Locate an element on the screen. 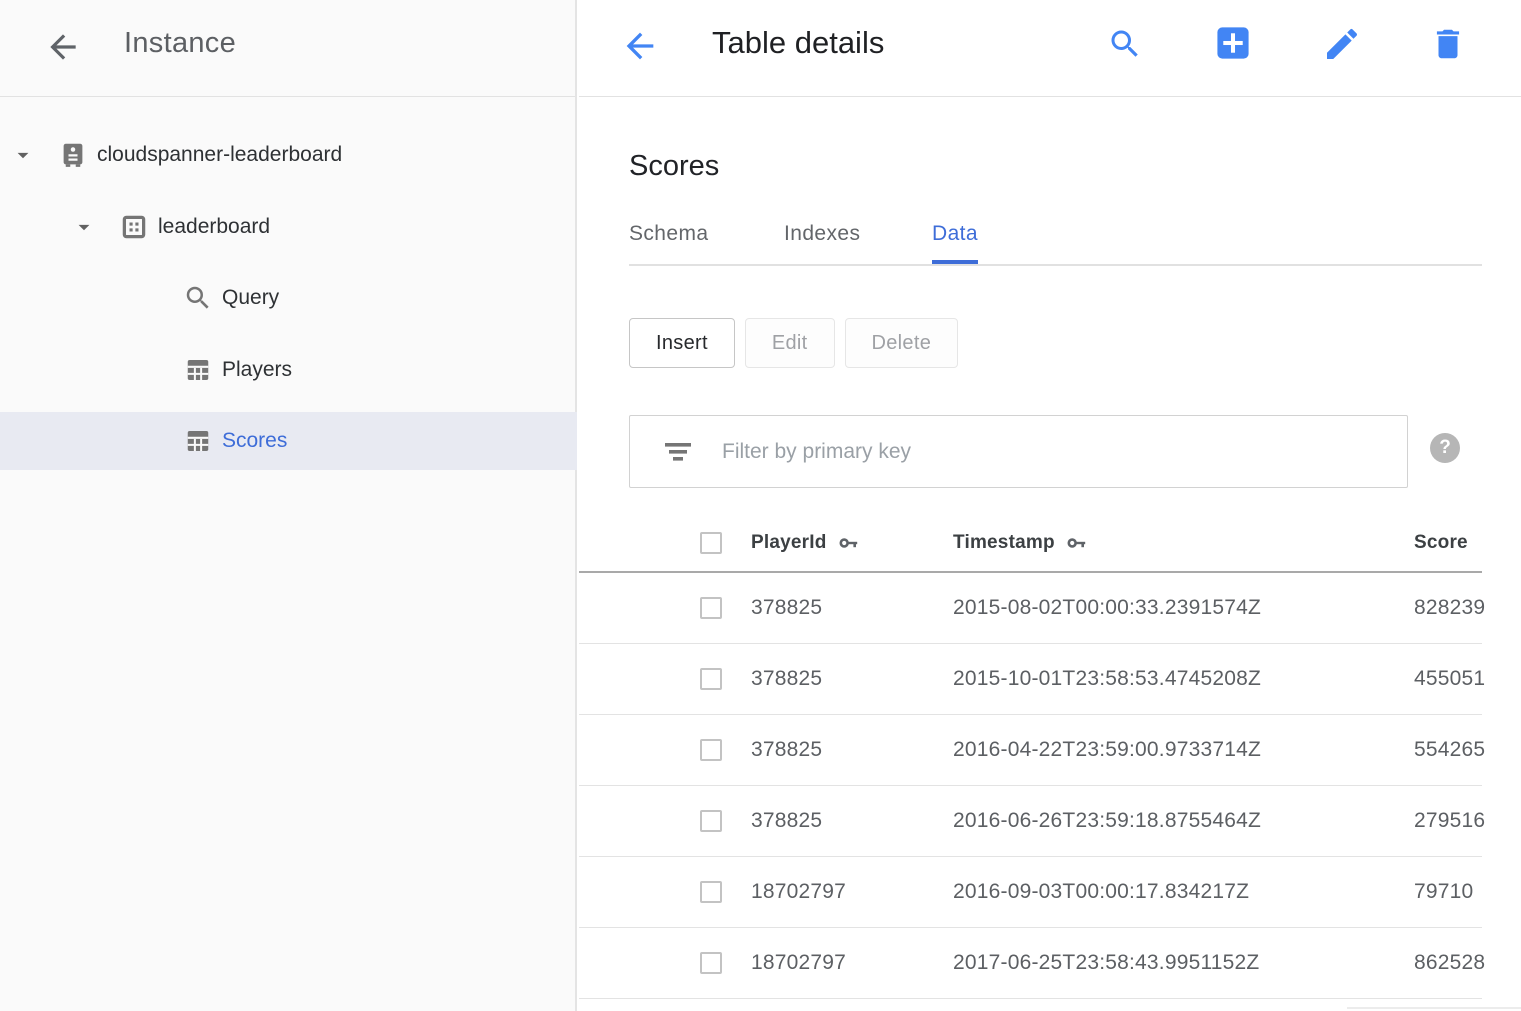 The height and width of the screenshot is (1011, 1521). tree-item-database: leaderboard is located at coordinates (288, 227).